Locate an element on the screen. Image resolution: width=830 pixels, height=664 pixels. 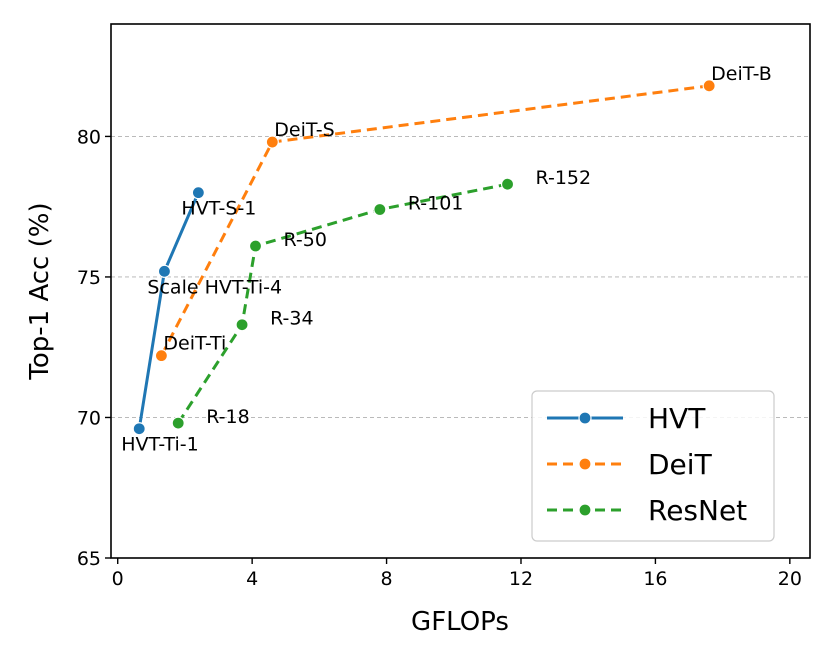
x-tick-label: 0 is located at coordinates (118, 579).